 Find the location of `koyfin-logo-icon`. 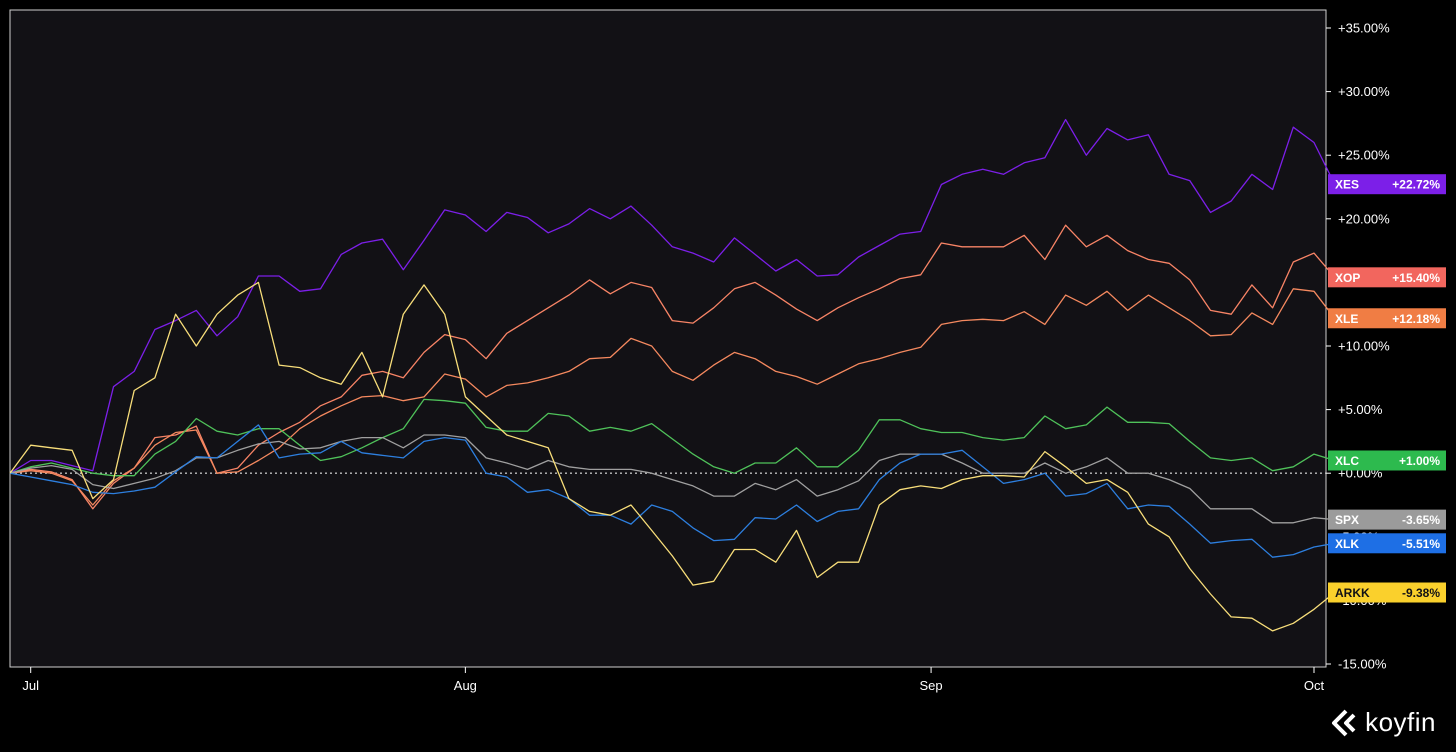

koyfin-logo-icon is located at coordinates (1344, 722).